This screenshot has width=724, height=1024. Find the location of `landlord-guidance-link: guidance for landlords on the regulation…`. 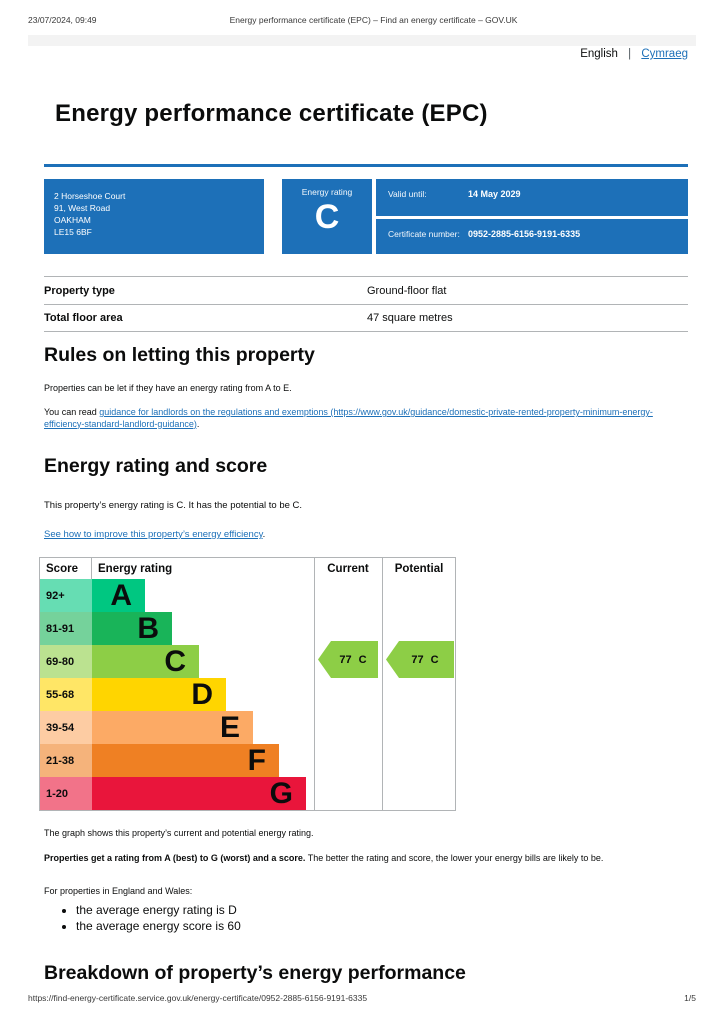

landlord-guidance-link: guidance for landlords on the regulation… is located at coordinates (348, 418).